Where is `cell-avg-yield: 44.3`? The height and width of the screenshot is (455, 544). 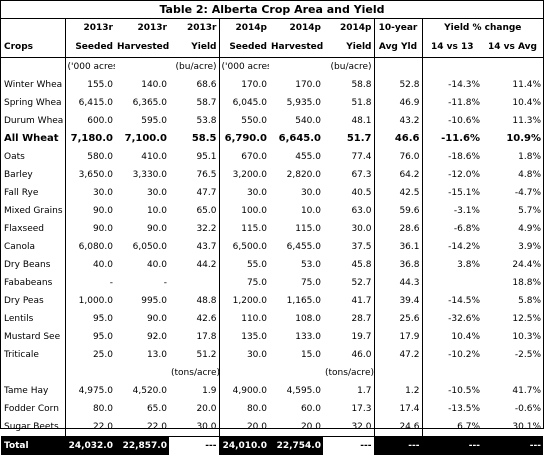
cell-avg-yield: 44.3 is located at coordinates (398, 283).